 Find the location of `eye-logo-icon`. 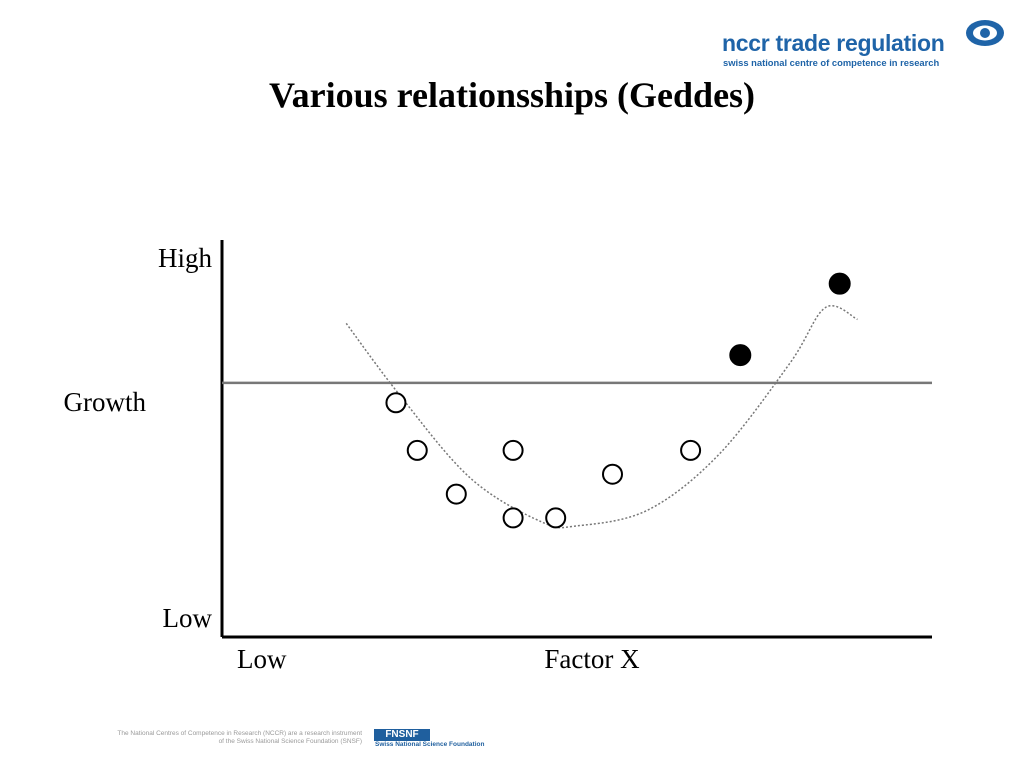

eye-logo-icon is located at coordinates (985, 33).